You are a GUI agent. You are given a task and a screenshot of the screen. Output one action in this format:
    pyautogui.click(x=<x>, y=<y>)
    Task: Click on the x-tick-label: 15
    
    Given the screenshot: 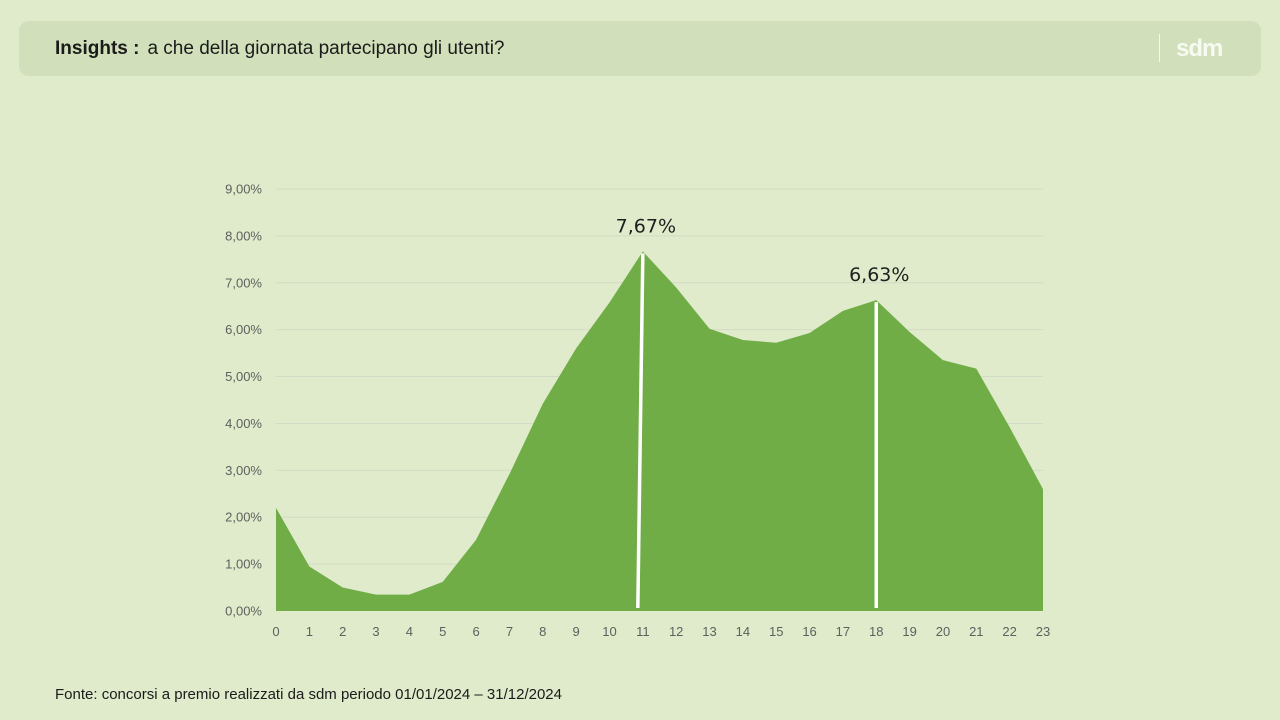 What is the action you would take?
    pyautogui.click(x=776, y=631)
    